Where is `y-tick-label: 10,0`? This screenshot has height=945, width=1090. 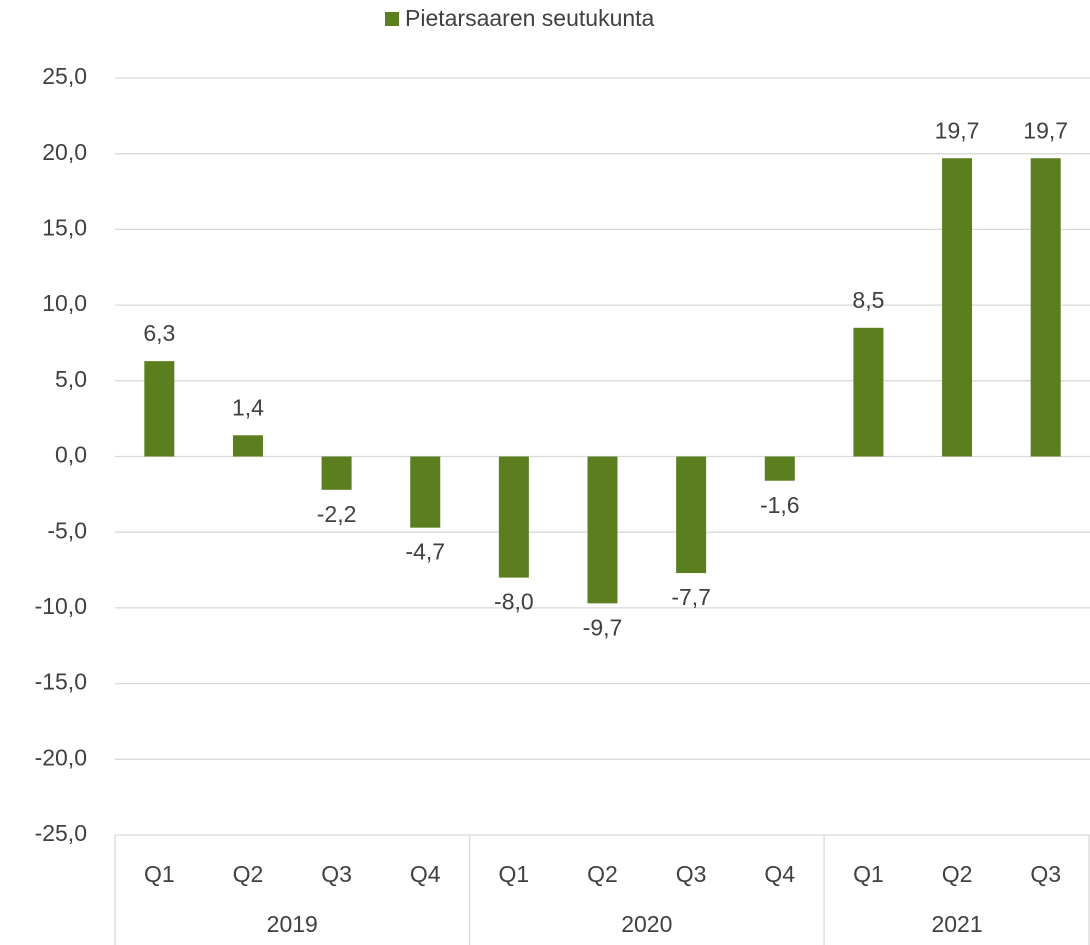
y-tick-label: 10,0 is located at coordinates (64, 303).